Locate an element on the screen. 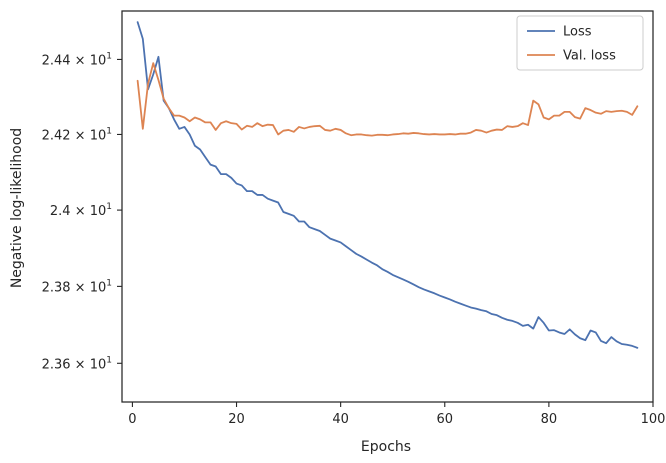 The height and width of the screenshot is (463, 666). x-tick-label: 0 is located at coordinates (132, 419).